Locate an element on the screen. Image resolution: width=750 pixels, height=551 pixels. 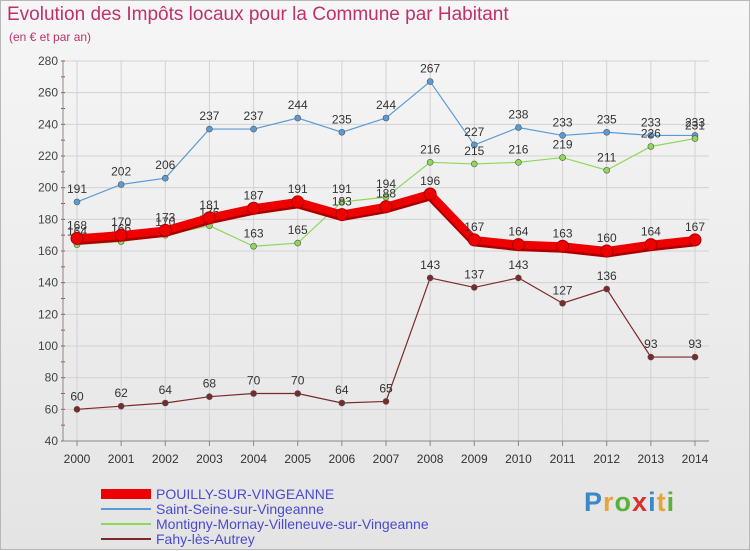
data-label: 70 is located at coordinates (254, 381).